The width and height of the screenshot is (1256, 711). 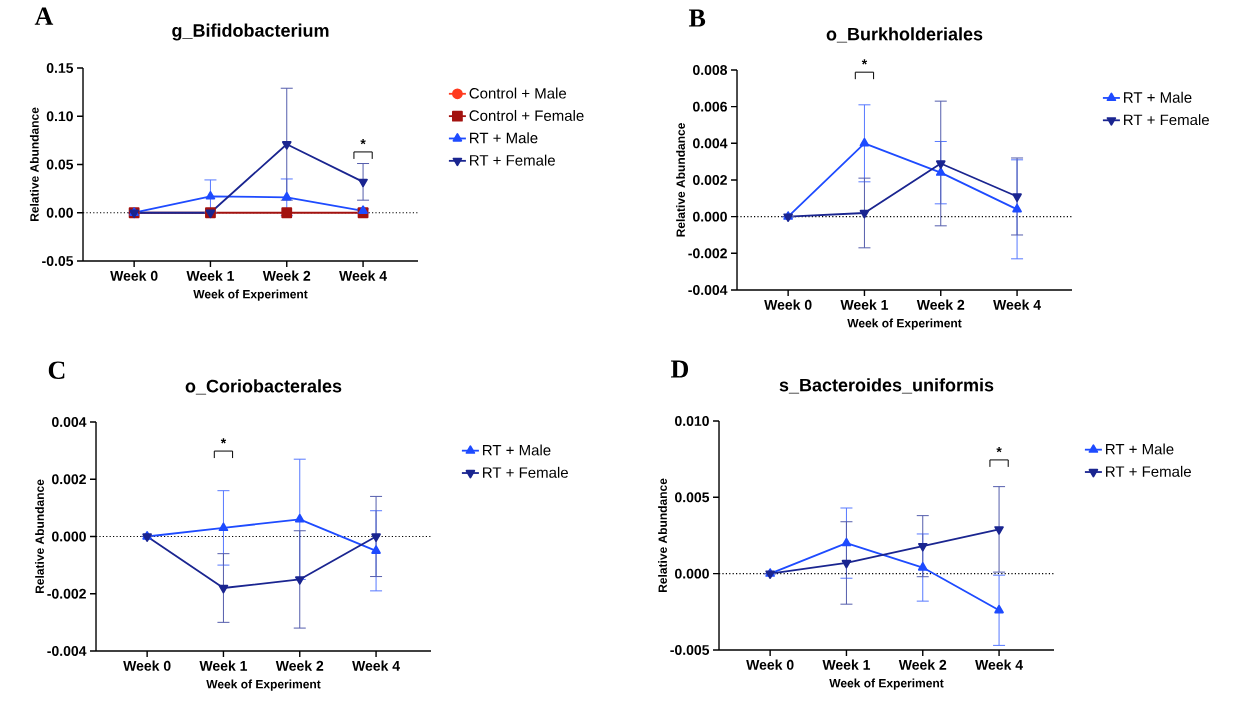 I want to click on legend-label: Control + Female, so click(x=526, y=115).